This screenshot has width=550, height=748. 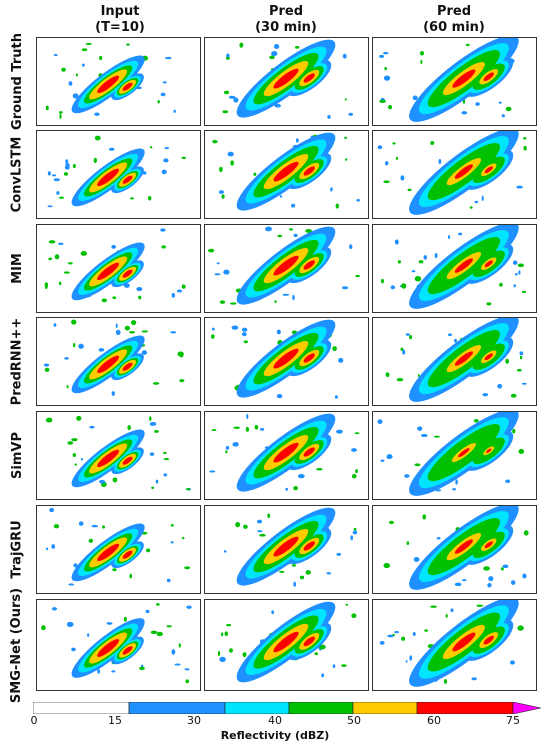 What do you see at coordinates (286, 27) in the screenshot?
I see `column-header-line2: (30 min)` at bounding box center [286, 27].